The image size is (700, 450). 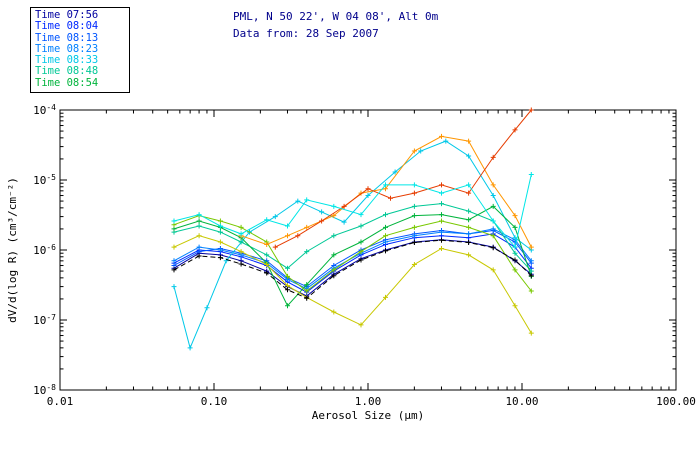 What do you see at coordinates (12, 250) in the screenshot?
I see `y-axis-label: dV/d(log R) (cm³/cm⁻²)` at bounding box center [12, 250].